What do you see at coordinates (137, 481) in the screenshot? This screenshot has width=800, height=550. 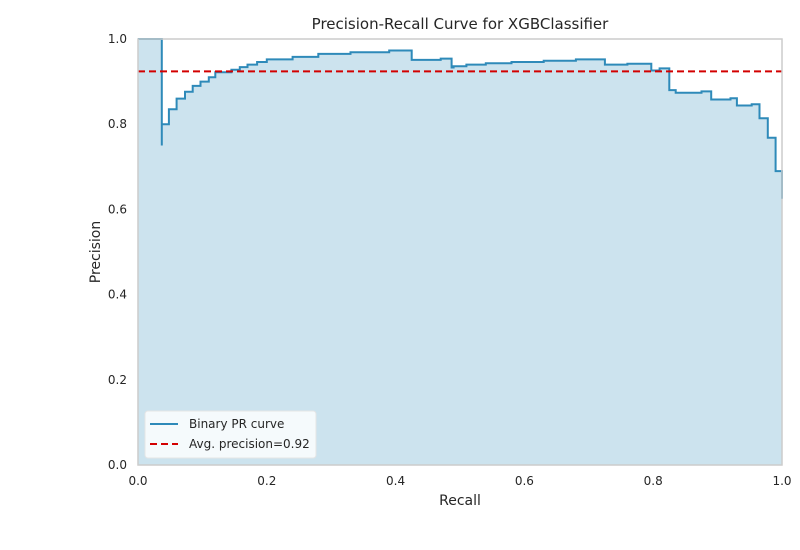 I see `x-tick-label: 0.0` at bounding box center [137, 481].